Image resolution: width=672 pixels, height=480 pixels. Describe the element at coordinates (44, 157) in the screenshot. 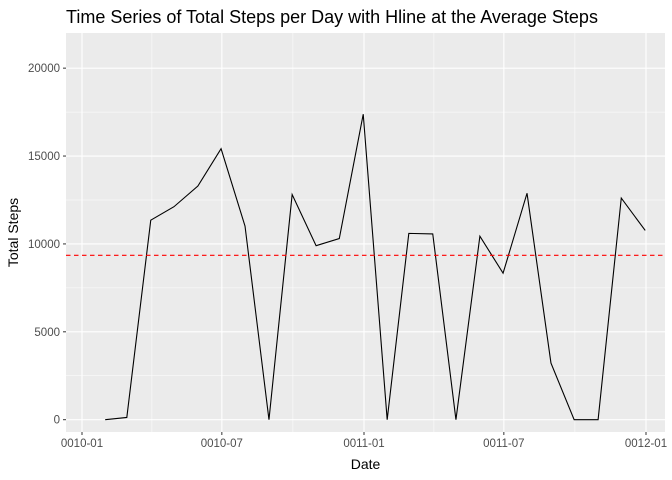

I see `y-tick-label: 15000` at that location.